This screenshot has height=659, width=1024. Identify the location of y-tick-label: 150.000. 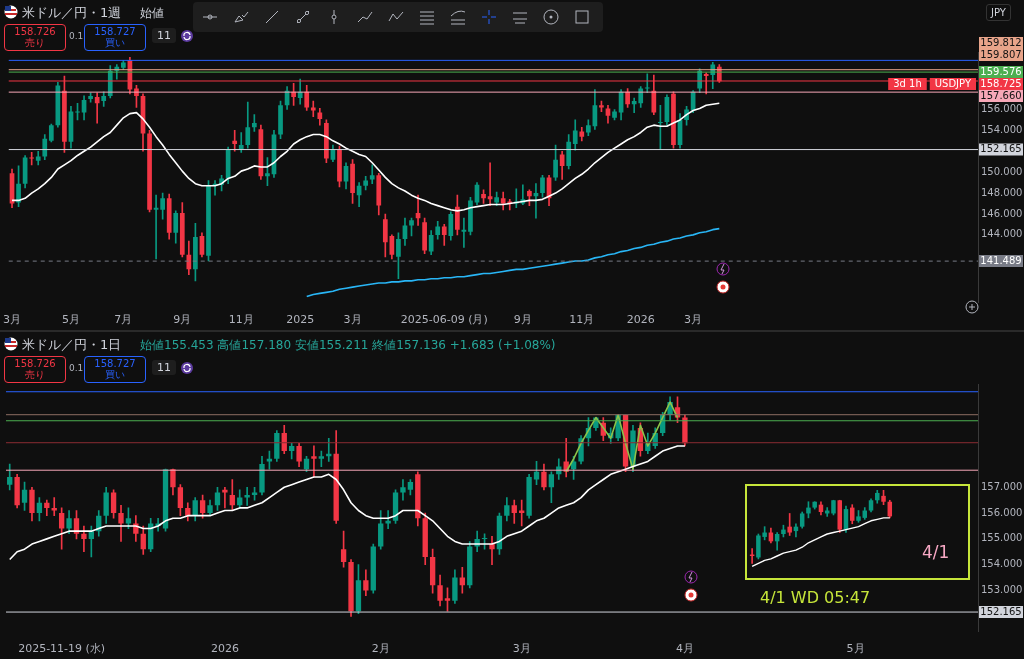
(1002, 171).